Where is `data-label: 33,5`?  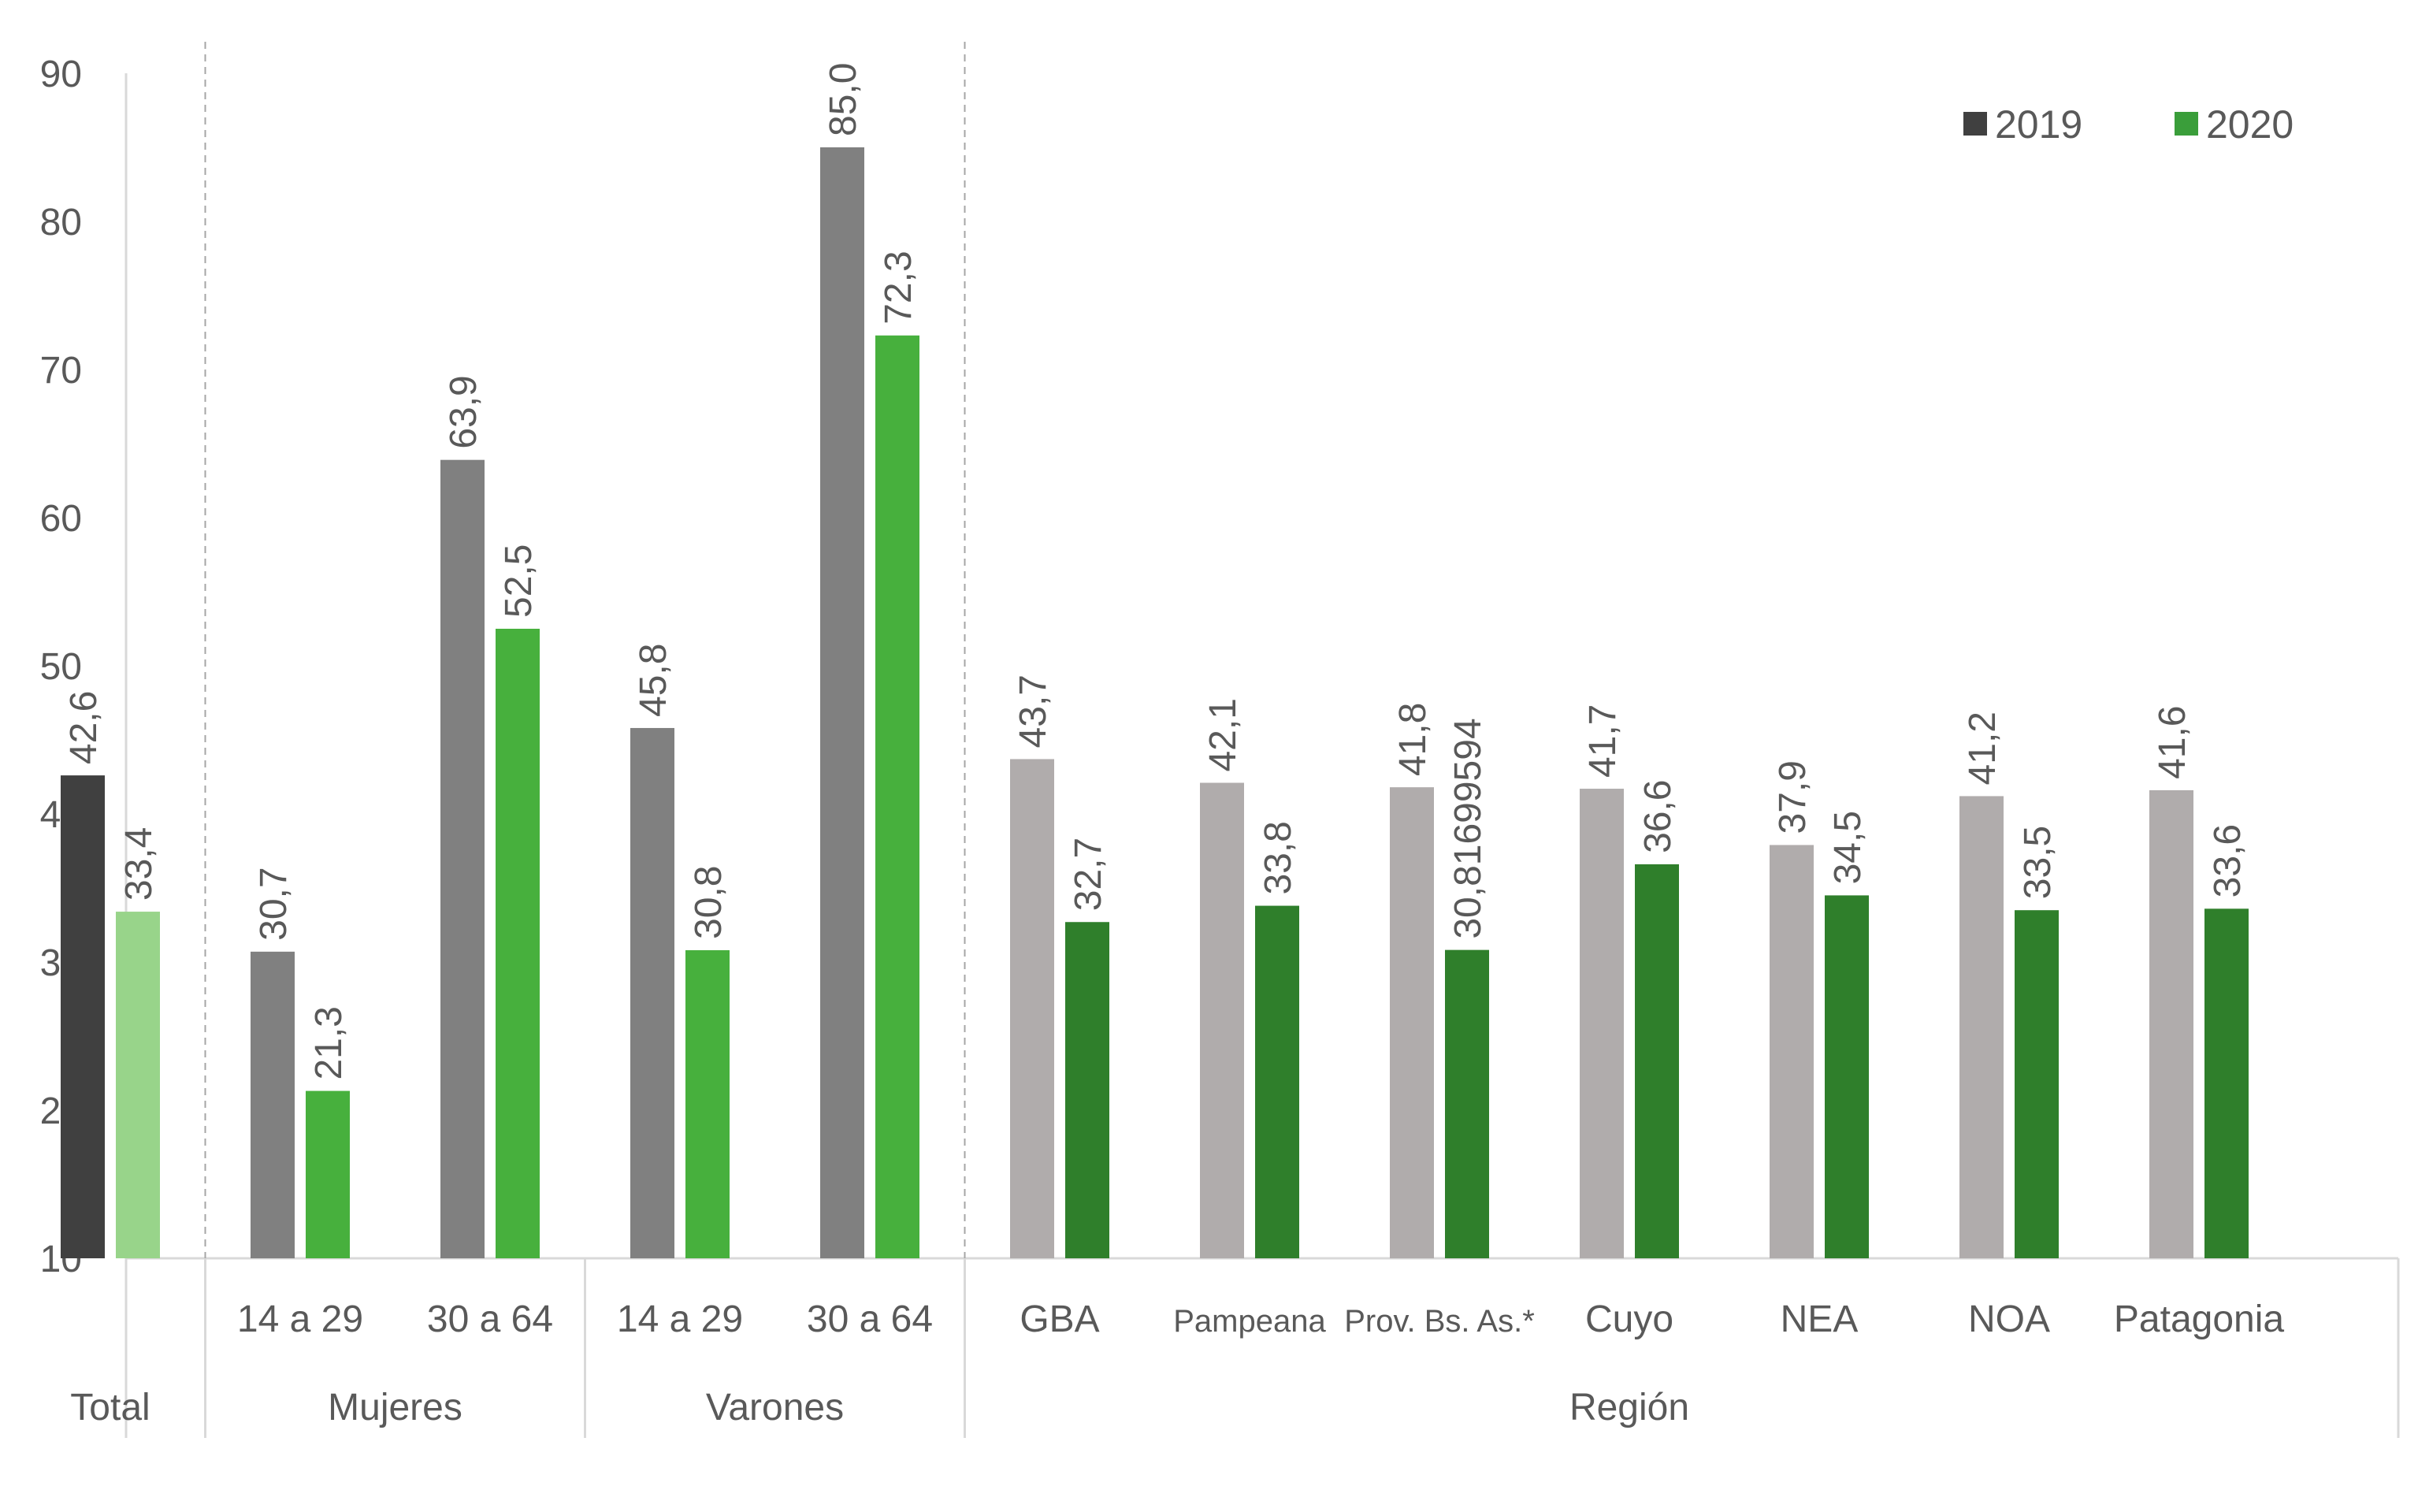 data-label: 33,5 is located at coordinates (2038, 862).